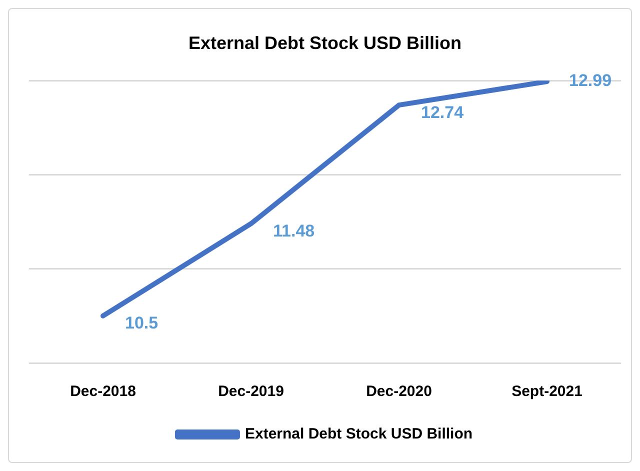 The image size is (640, 471). I want to click on data-label: 12.74, so click(442, 112).